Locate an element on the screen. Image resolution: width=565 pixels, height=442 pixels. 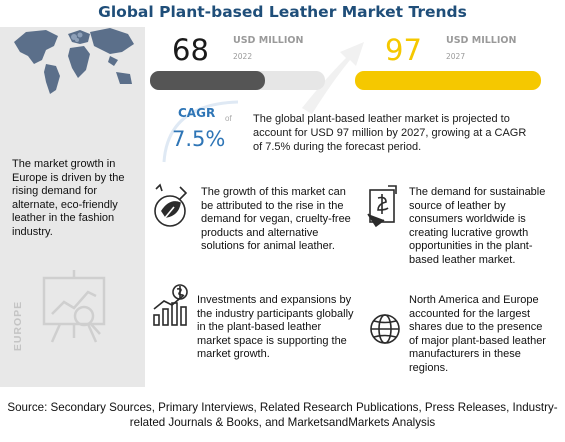
cagr-arc-decoration is located at coordinates (200, 131).